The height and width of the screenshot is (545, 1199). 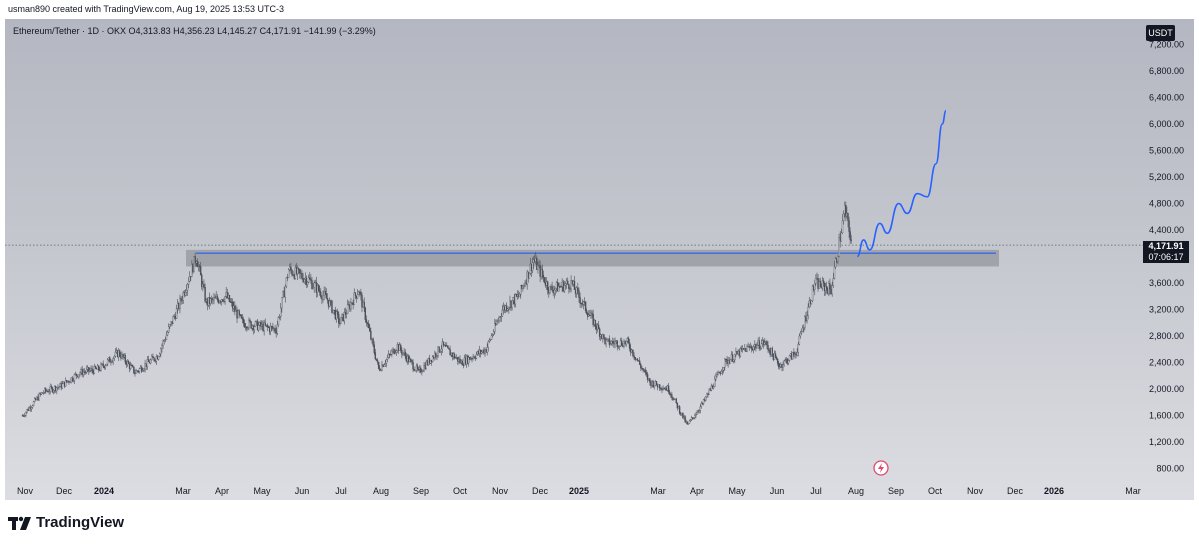 I want to click on currency-button: USDT, so click(x=1160, y=33).